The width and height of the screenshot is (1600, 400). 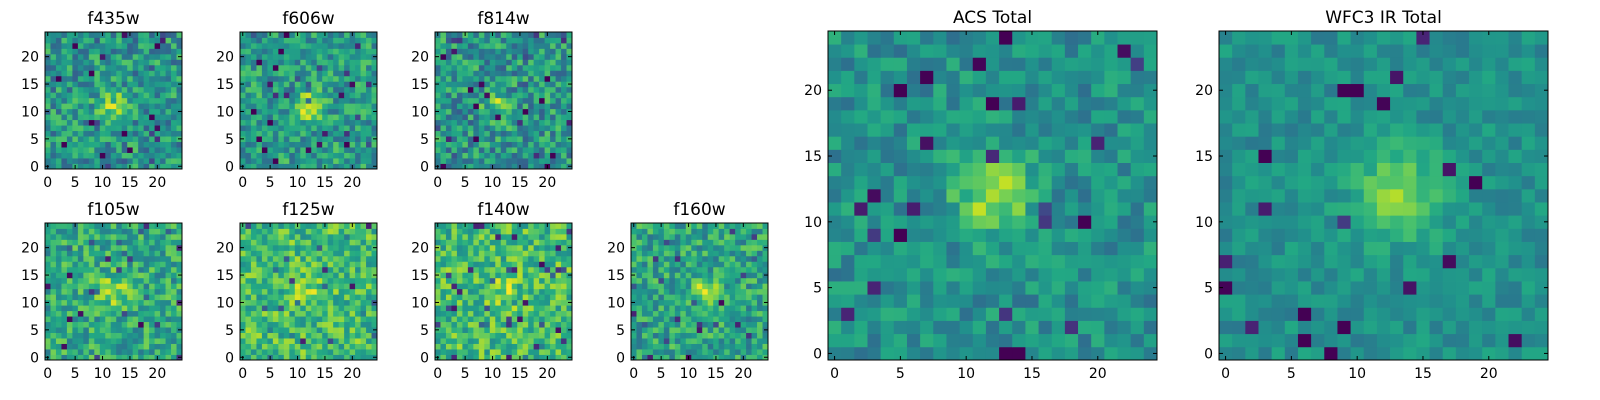 I want to click on y-tick-label: 10, so click(x=30, y=303).